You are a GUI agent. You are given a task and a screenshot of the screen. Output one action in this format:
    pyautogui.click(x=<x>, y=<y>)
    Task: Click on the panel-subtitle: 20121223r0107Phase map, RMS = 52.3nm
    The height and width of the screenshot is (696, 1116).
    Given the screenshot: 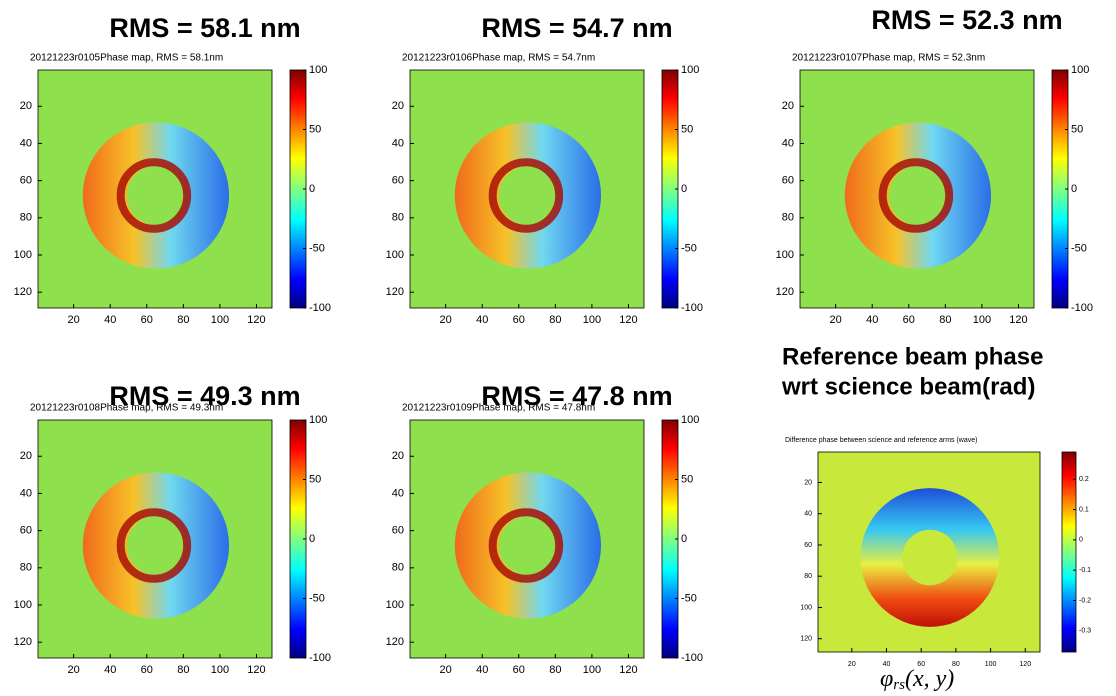 What is the action you would take?
    pyautogui.click(x=888, y=58)
    